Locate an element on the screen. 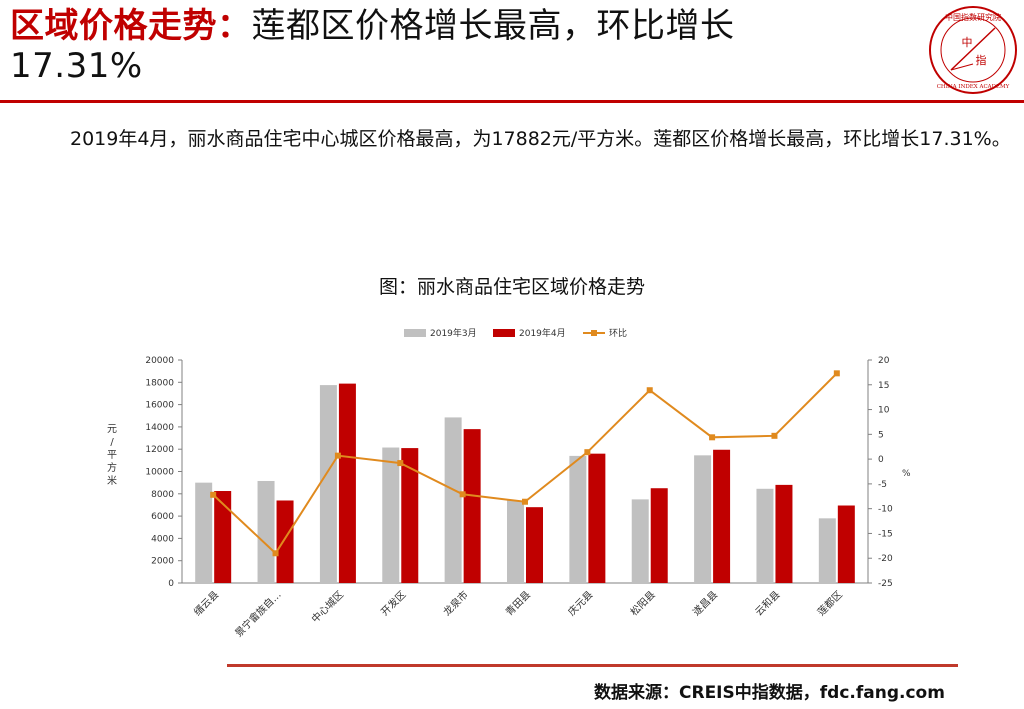  x-tick-label: 莲都区 is located at coordinates (830, 604).